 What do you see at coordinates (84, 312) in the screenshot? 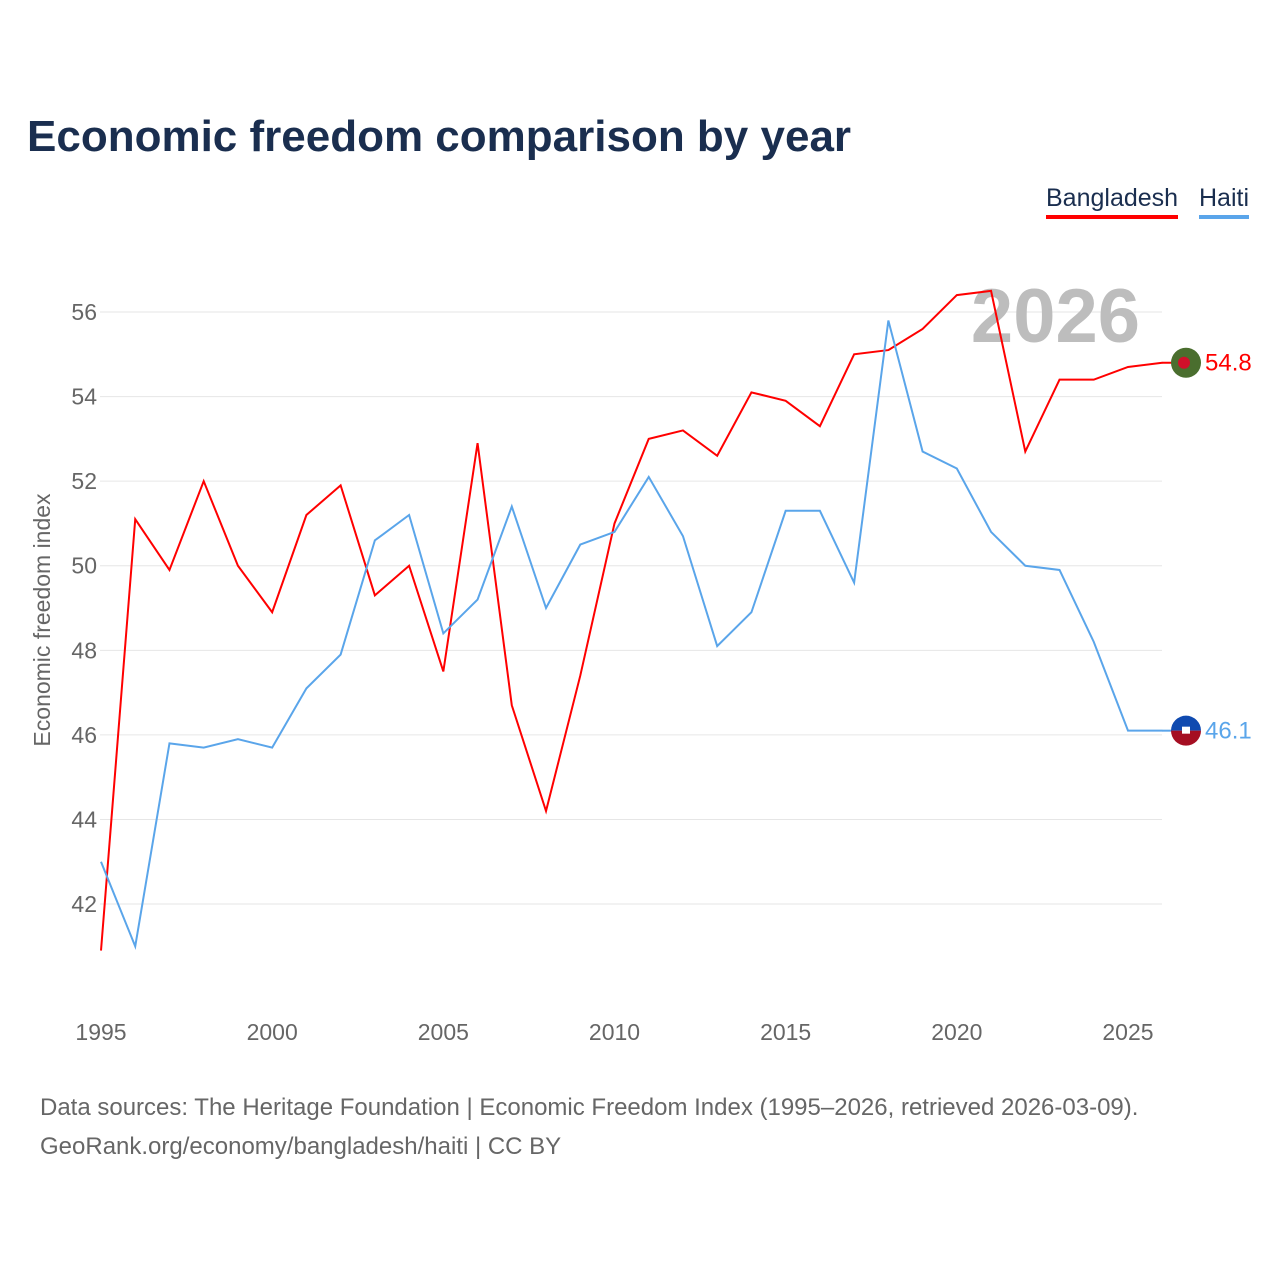
I see `y-tick-label: 56` at bounding box center [84, 312].